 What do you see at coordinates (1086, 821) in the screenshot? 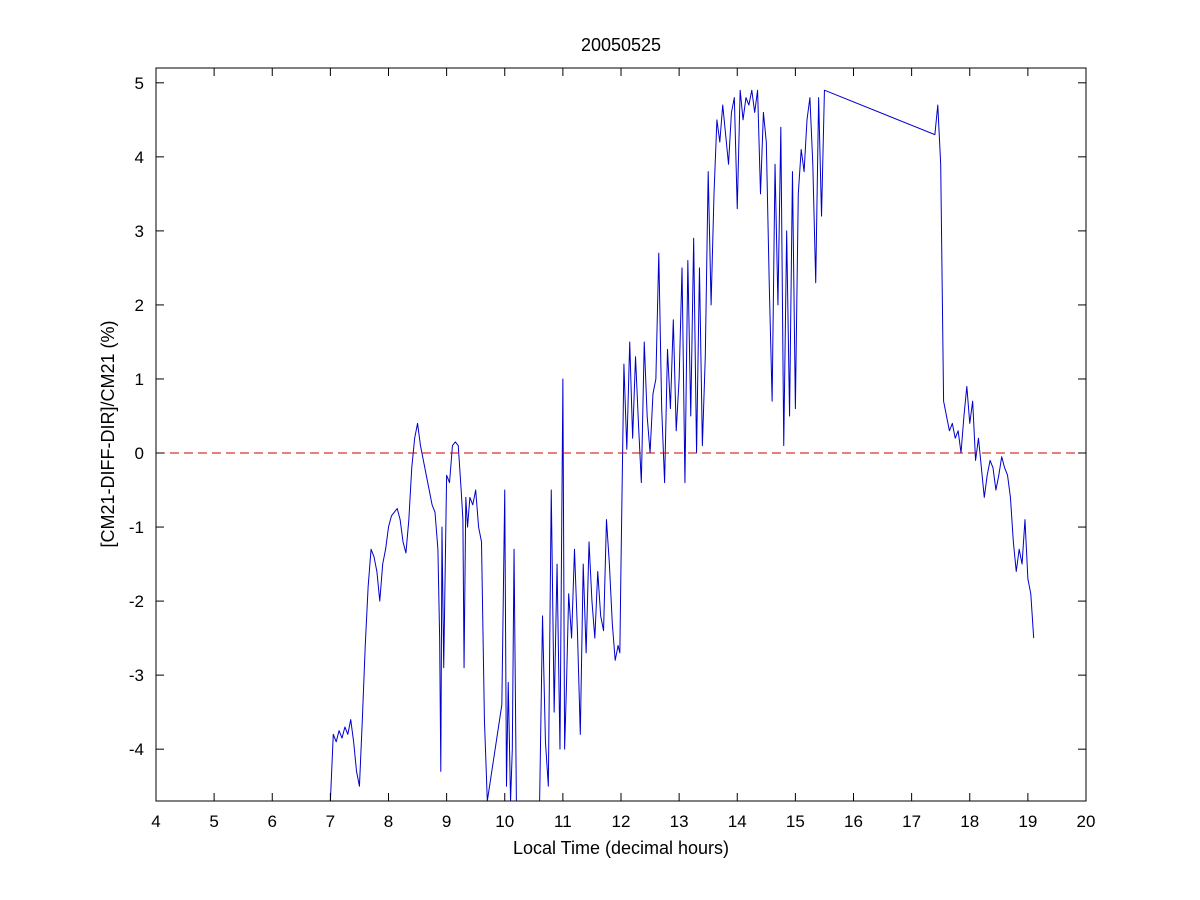
I see `x-tick-label: 20` at bounding box center [1086, 821].